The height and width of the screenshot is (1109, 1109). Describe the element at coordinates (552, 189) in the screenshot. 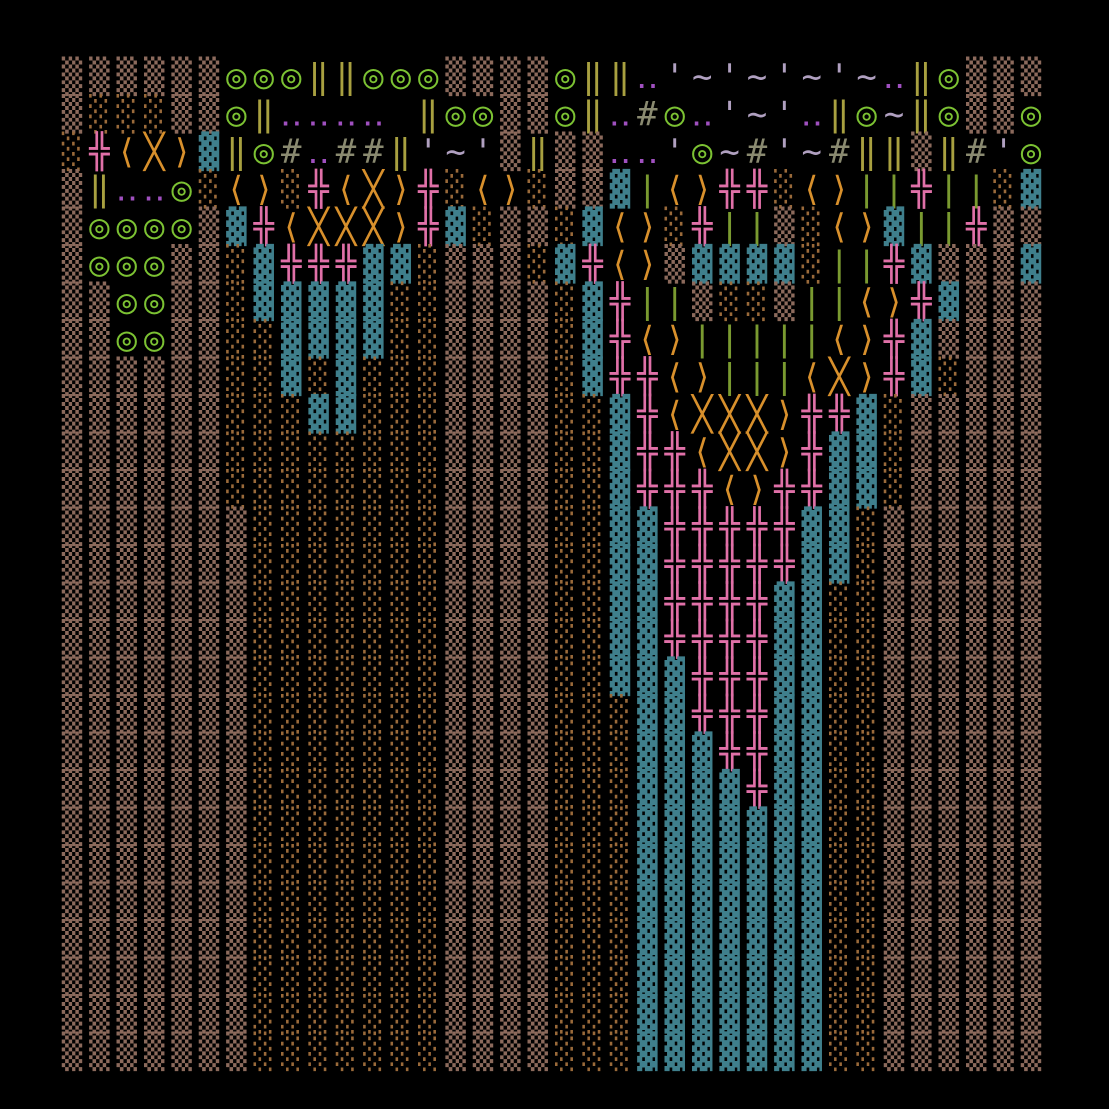

I see `map-row: ▒ ‖ ‥ ‥ ◎ ░ ⟨ ⟩ ░ ╬ ⟨ ╳ ⟩ ╬ ░ ⟨ ⟩ ░ ▒ ▒ ▓ | ⟨ ⟩ ╬ ╬ ░ ⟨ ⟩ | | ╬ | | ░ ▓` at that location.